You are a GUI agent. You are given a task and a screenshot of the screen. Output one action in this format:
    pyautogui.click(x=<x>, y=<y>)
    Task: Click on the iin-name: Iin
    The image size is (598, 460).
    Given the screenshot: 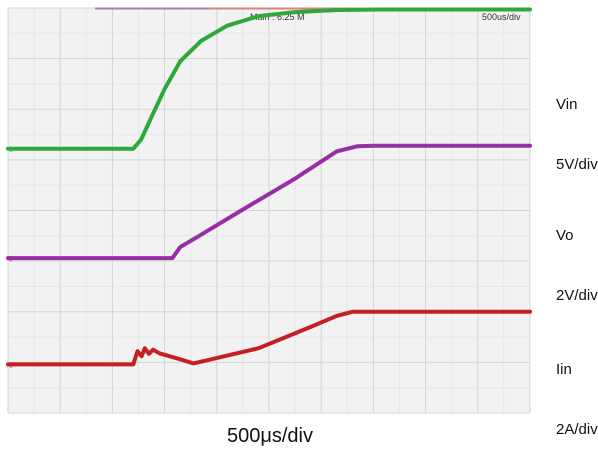 What is the action you would take?
    pyautogui.click(x=564, y=369)
    